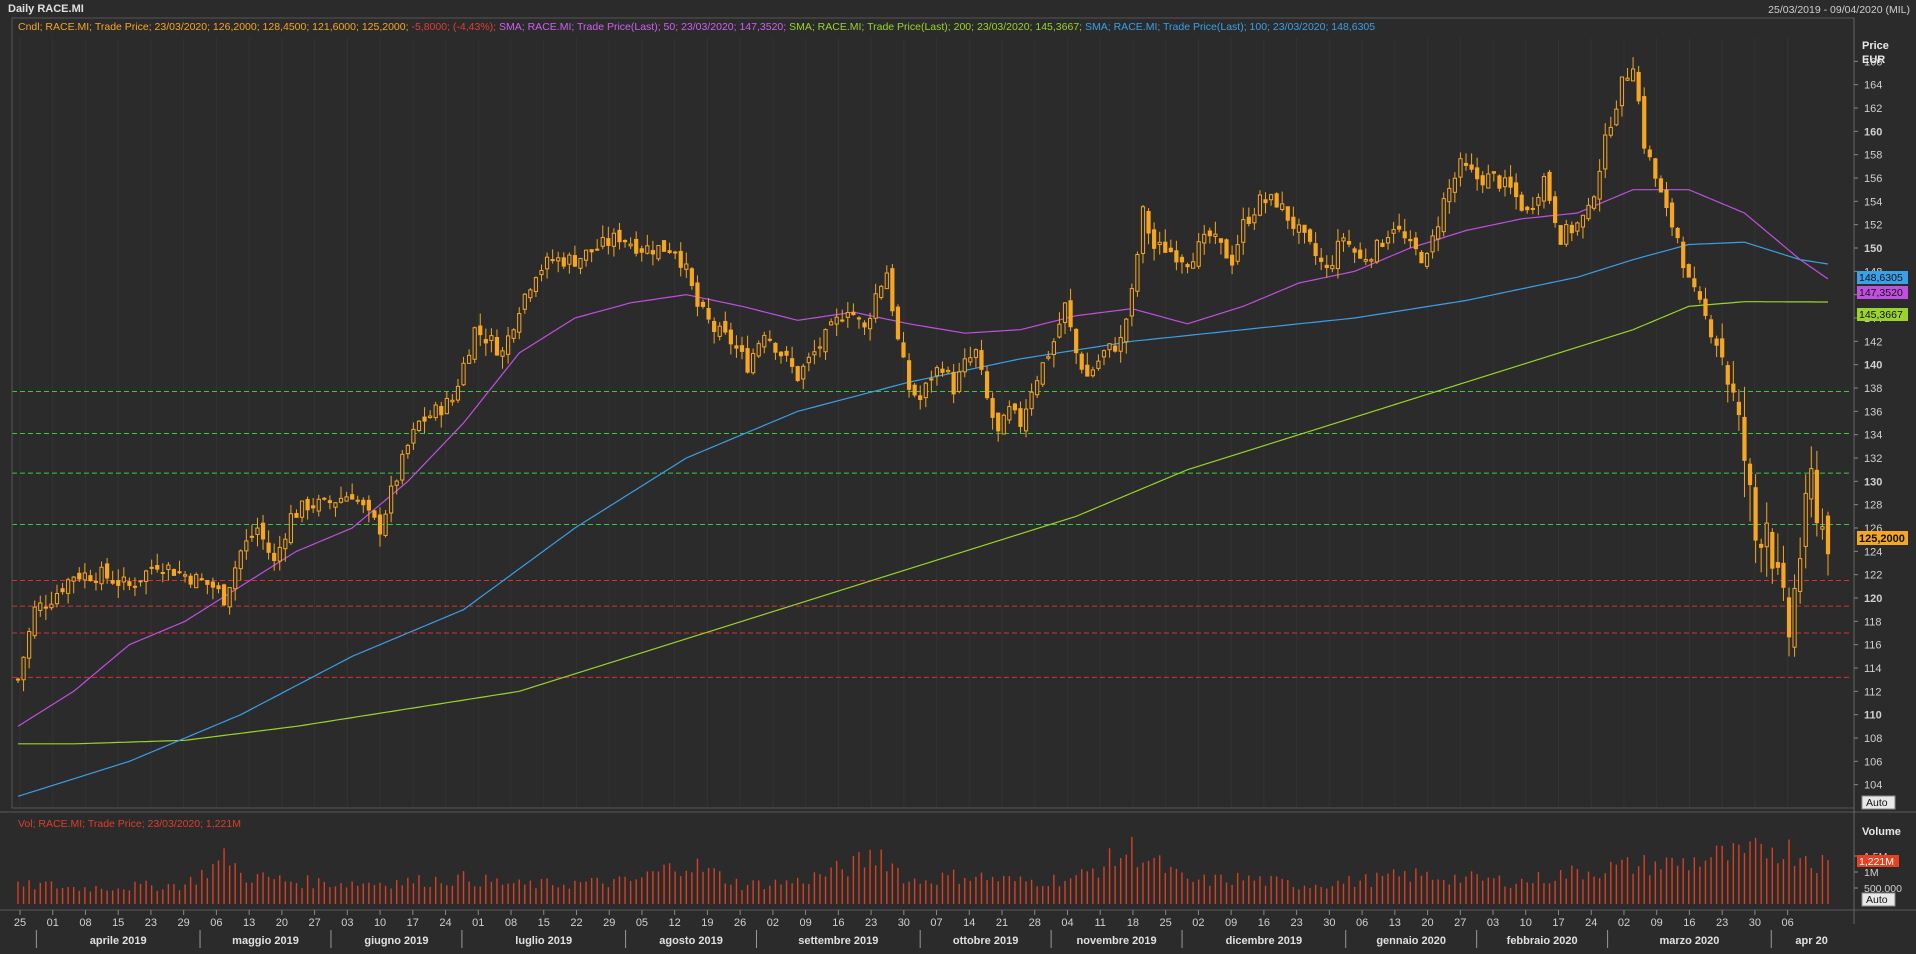 The width and height of the screenshot is (1916, 954). I want to click on date-tick-label: 01, so click(478, 923).